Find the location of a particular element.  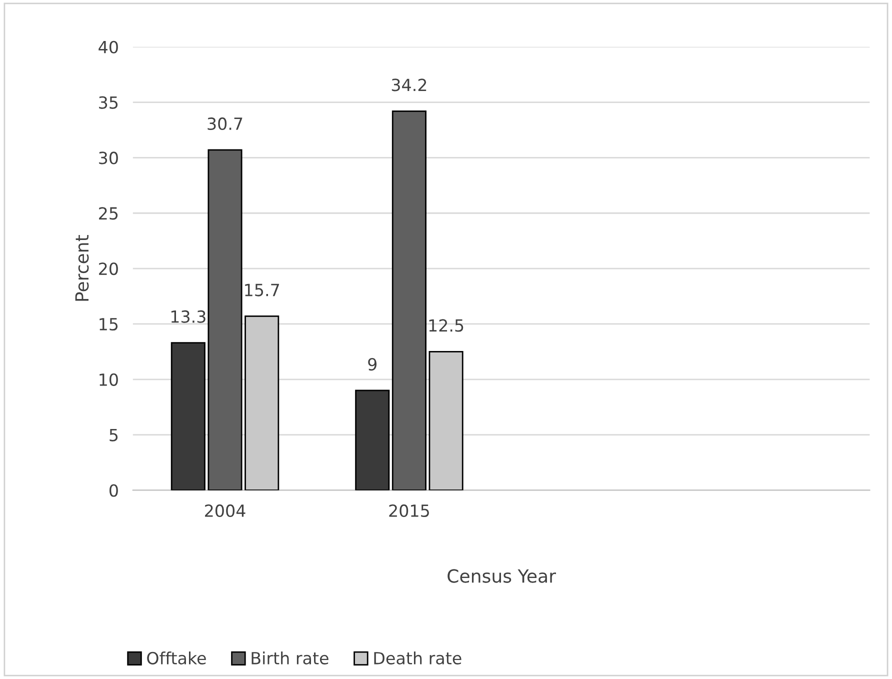

data-label: 9 is located at coordinates (372, 364).